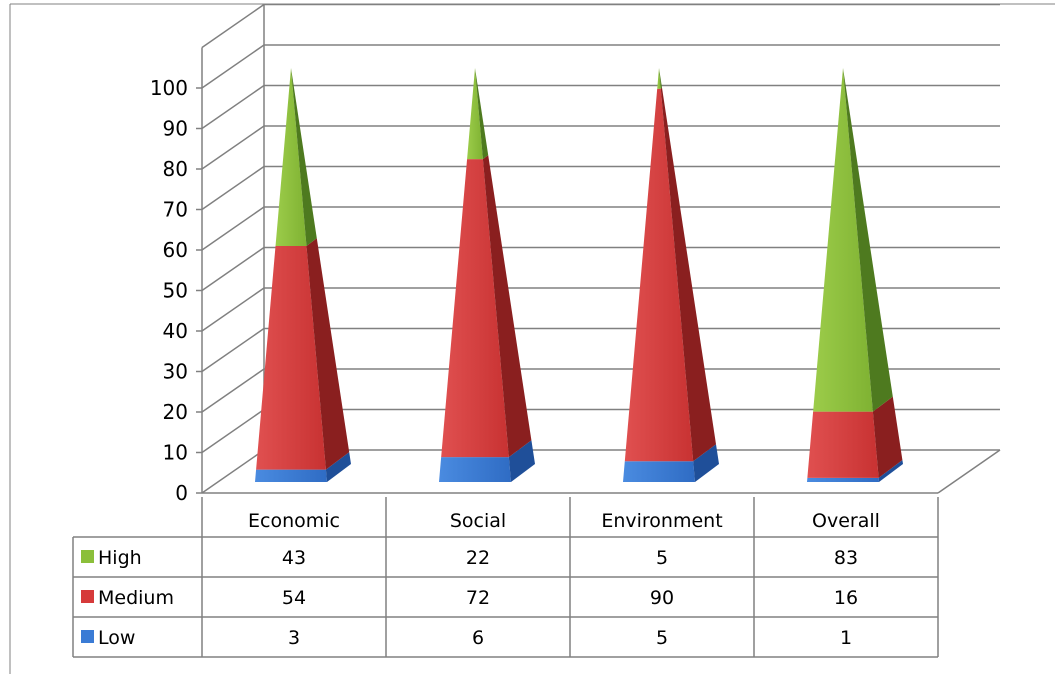 The image size is (1055, 674). What do you see at coordinates (846, 598) in the screenshot?
I see `data-label: 16` at bounding box center [846, 598].